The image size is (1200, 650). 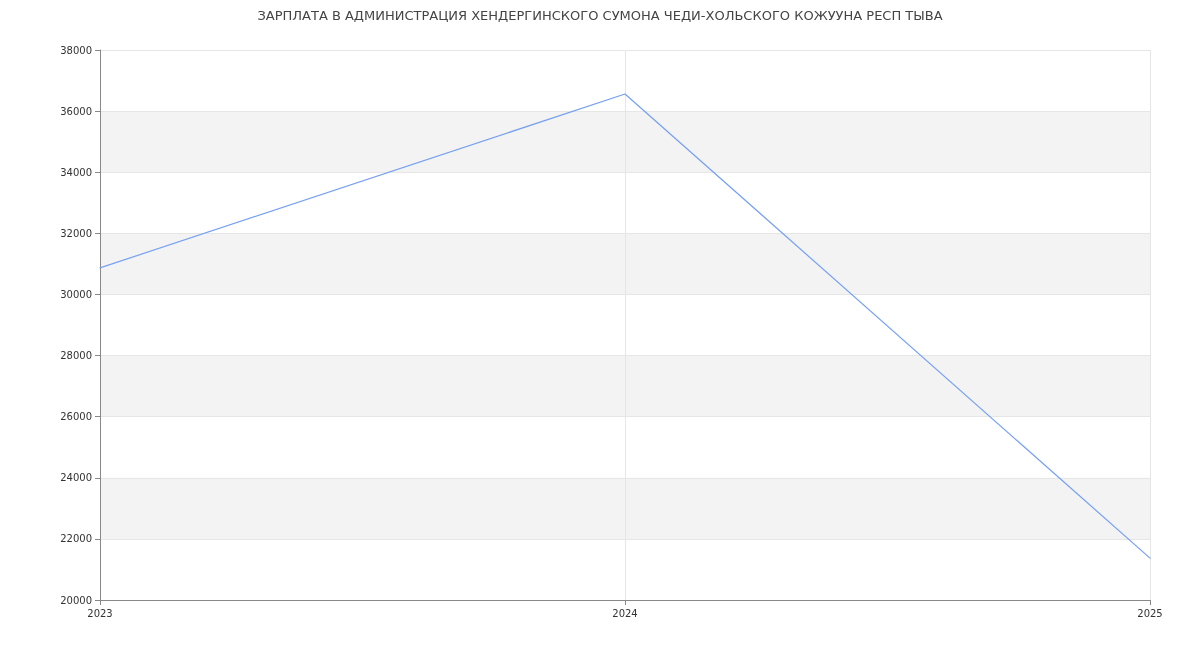 What do you see at coordinates (76, 356) in the screenshot?
I see `y-tick-label: 28000` at bounding box center [76, 356].